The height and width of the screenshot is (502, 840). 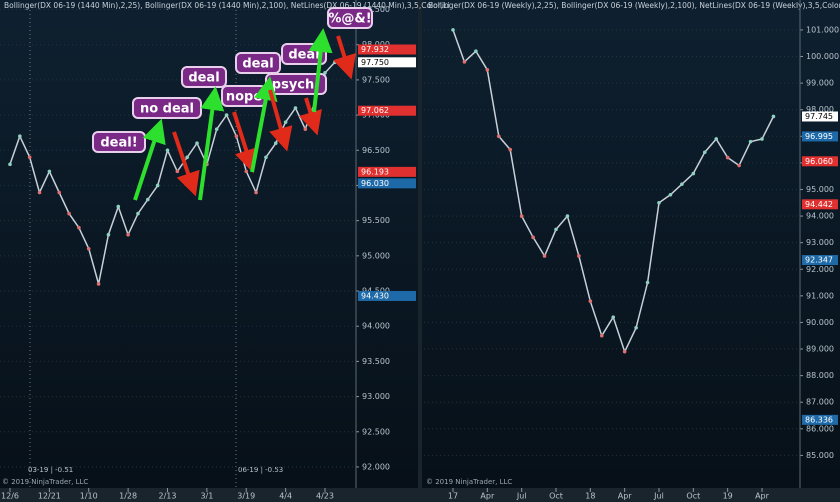 What do you see at coordinates (820, 83) in the screenshot?
I see `y-tick-label: 99.000` at bounding box center [820, 83].